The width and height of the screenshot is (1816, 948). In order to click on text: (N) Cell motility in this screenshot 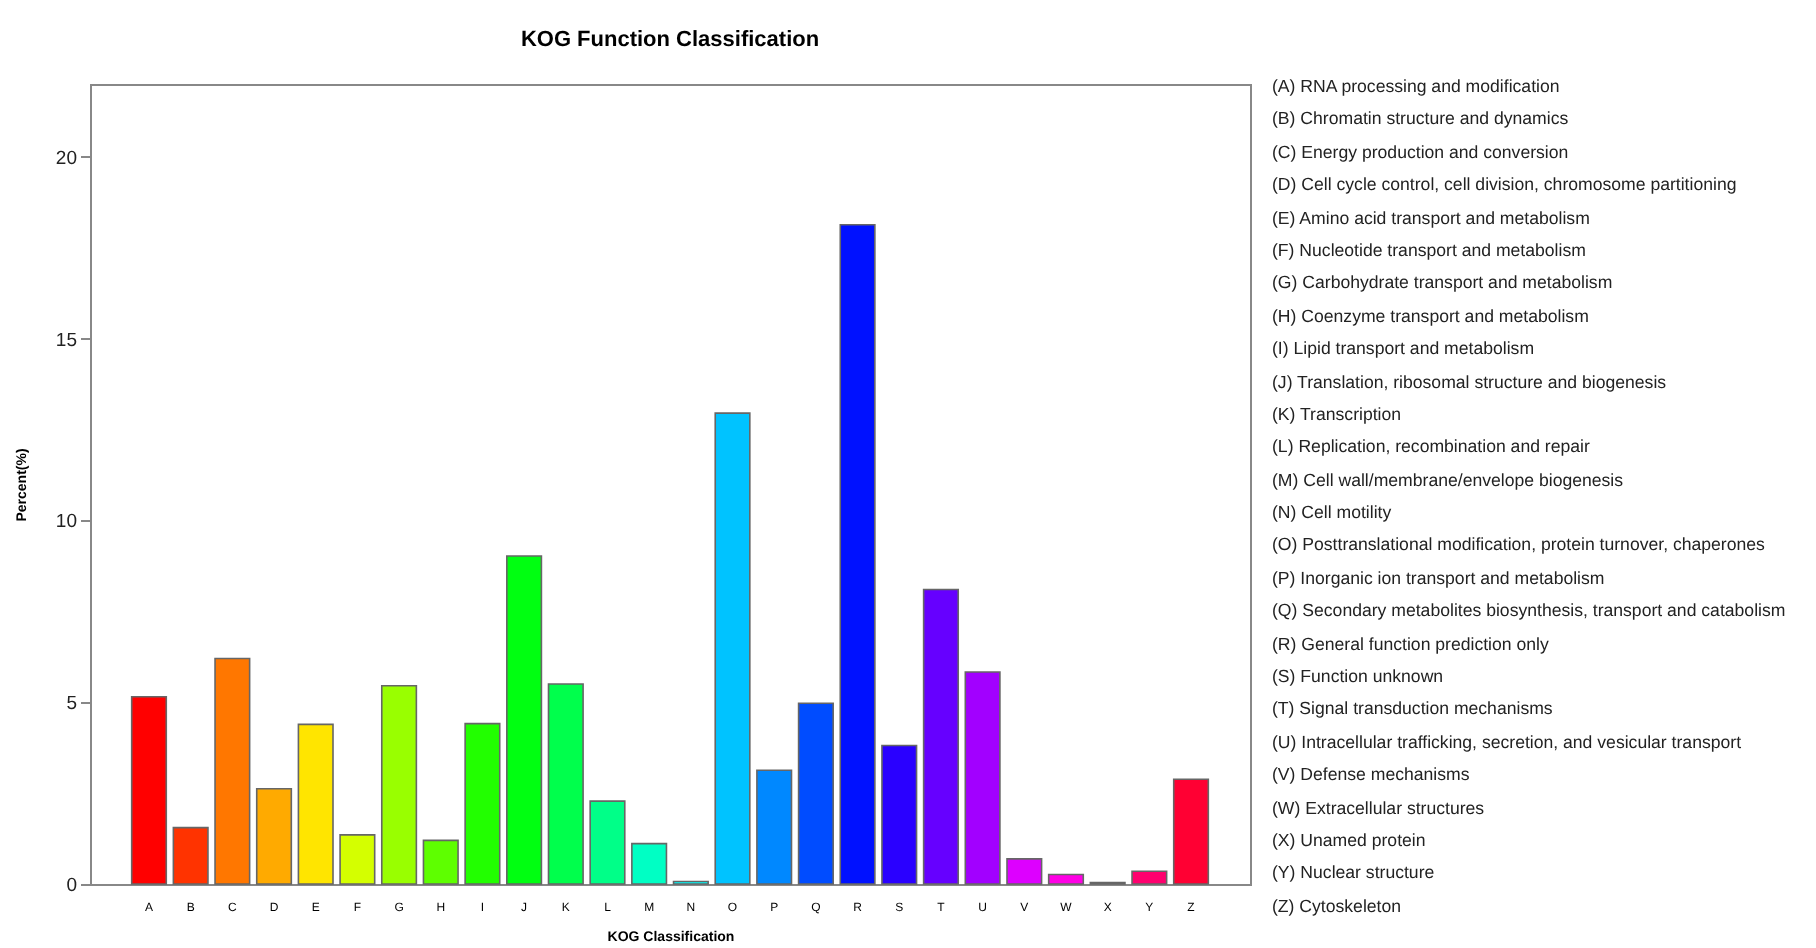, I will do `click(1333, 513)`.